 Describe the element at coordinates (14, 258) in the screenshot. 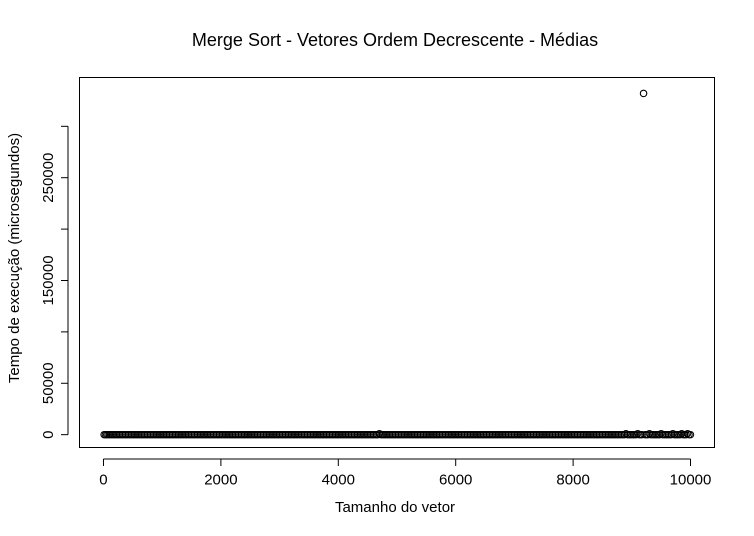

I see `y-axis-label: Tempo de execução (microsegundos)` at that location.